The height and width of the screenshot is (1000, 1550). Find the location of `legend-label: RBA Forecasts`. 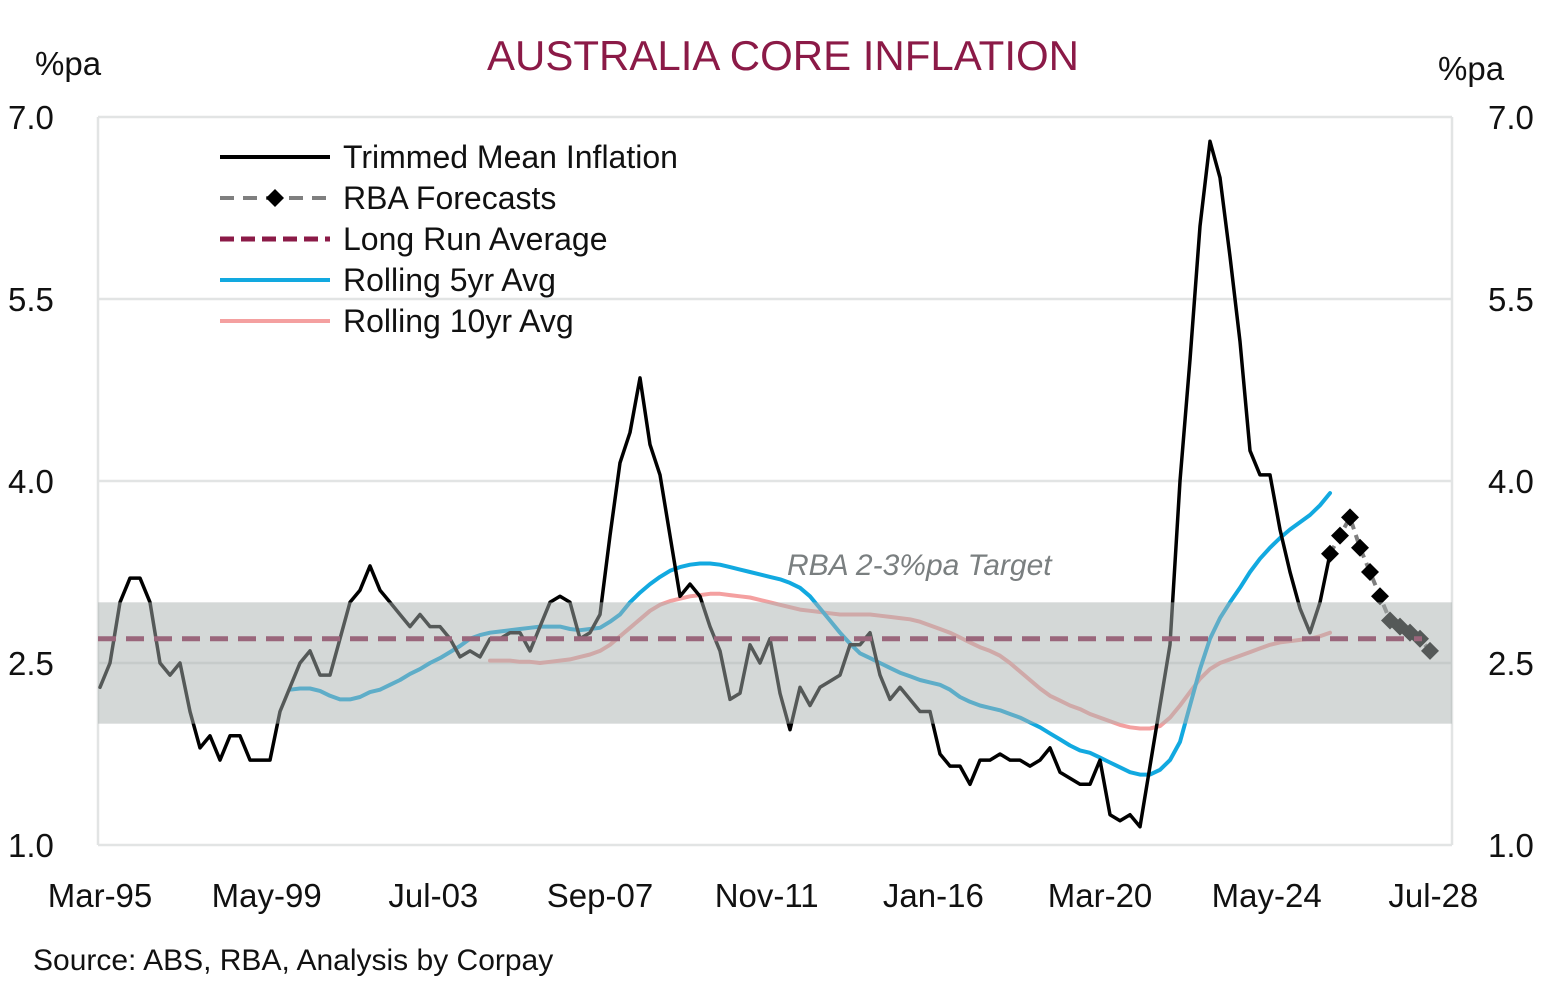

legend-label: RBA Forecasts is located at coordinates (449, 198).